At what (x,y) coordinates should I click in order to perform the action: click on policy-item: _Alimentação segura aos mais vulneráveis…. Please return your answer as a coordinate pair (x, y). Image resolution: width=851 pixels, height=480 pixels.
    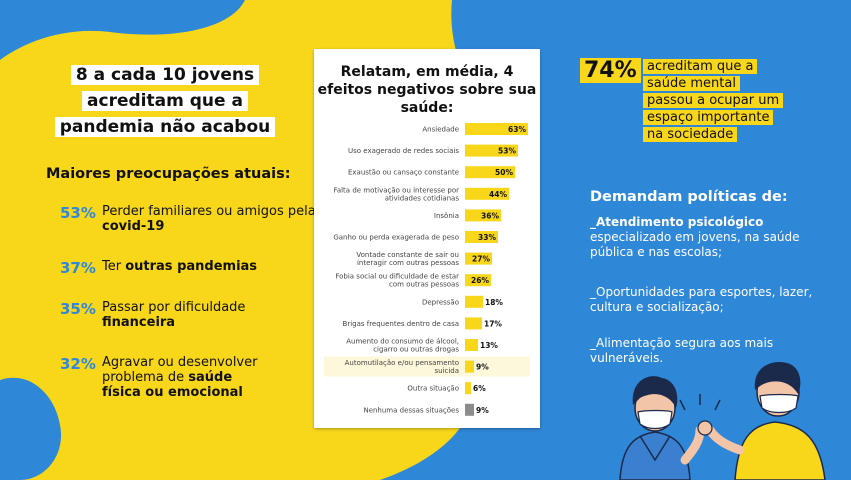
    Looking at the image, I should click on (682, 350).